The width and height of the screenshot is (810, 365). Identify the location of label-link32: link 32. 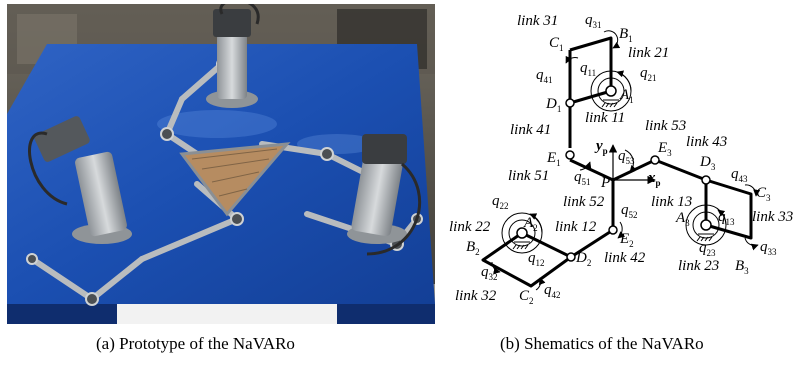
(476, 296).